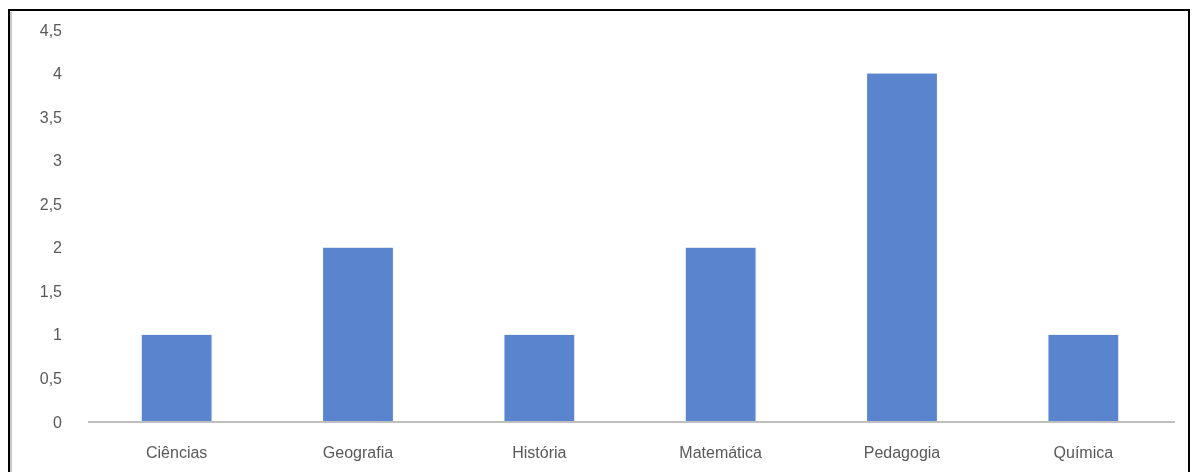 The width and height of the screenshot is (1196, 472). Describe the element at coordinates (58, 248) in the screenshot. I see `y-tick-label: 2` at that location.